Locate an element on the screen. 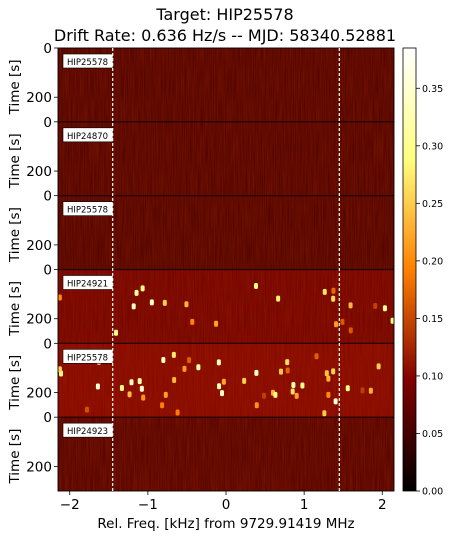 The image size is (449, 538). colorbar-tick-label: 0.15 is located at coordinates (432, 319).